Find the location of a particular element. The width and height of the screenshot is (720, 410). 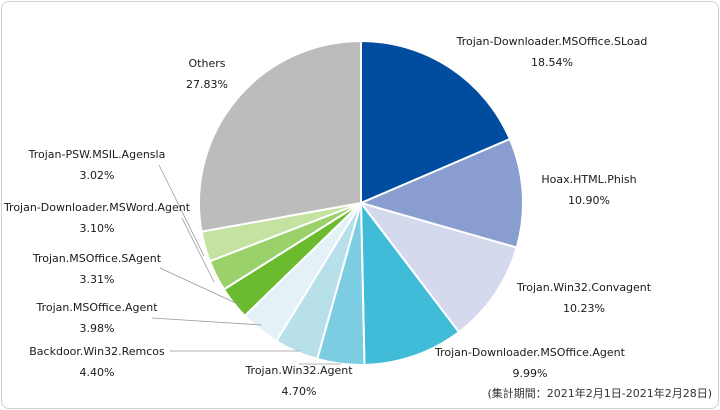

slice-value-trojan-win32-agent: 4.70% is located at coordinates (299, 391).